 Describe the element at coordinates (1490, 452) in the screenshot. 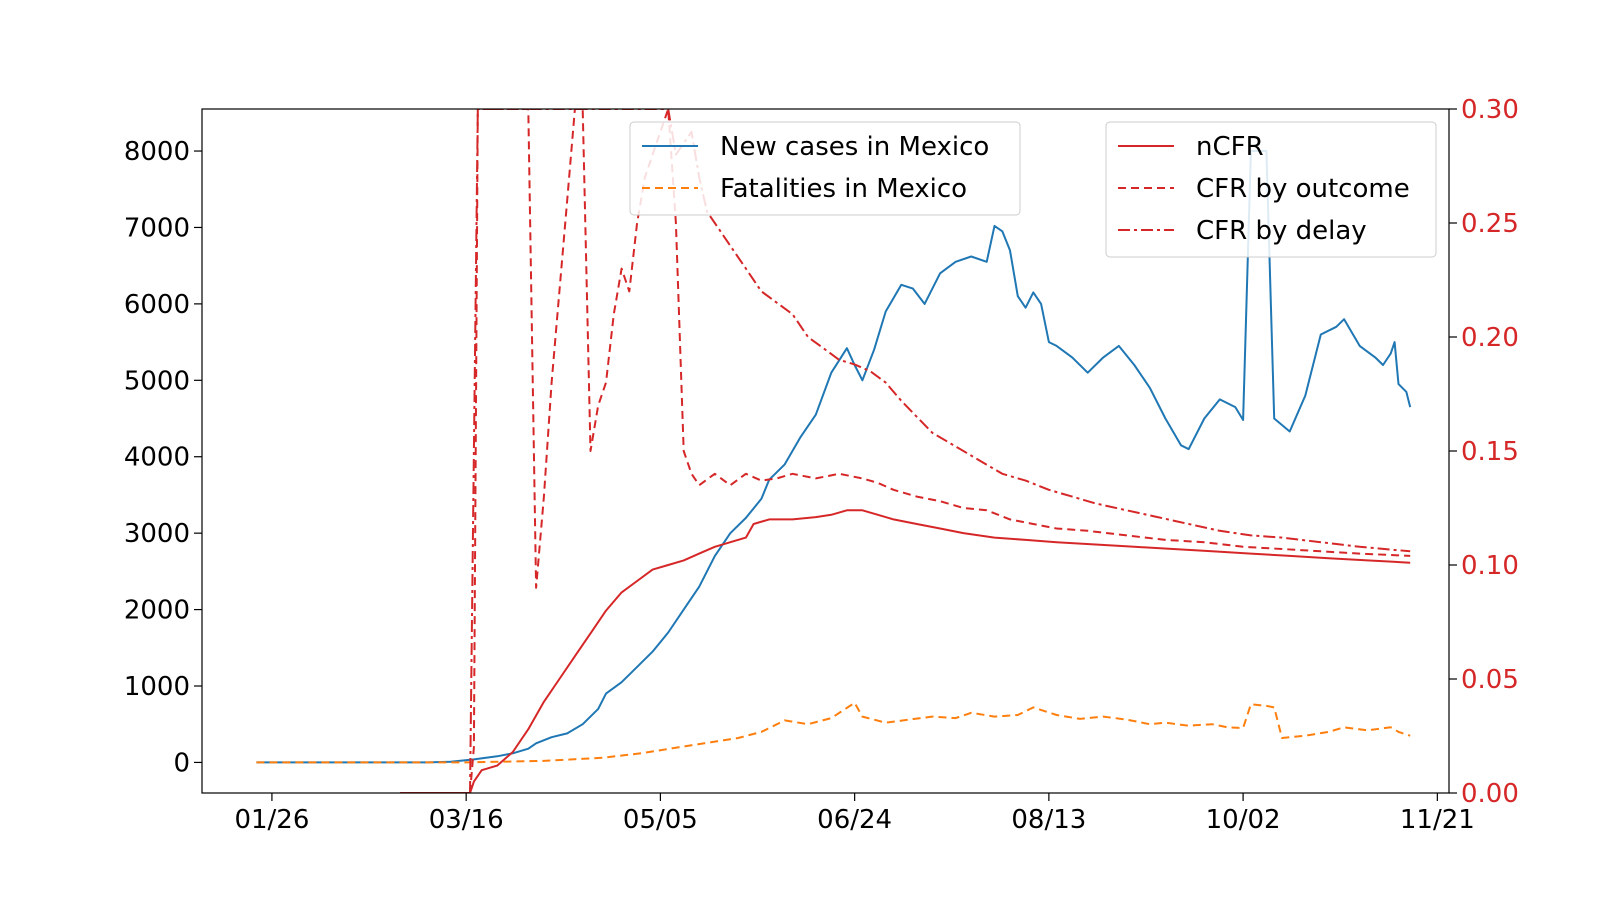

I see `right-tick-label: 0.15` at that location.